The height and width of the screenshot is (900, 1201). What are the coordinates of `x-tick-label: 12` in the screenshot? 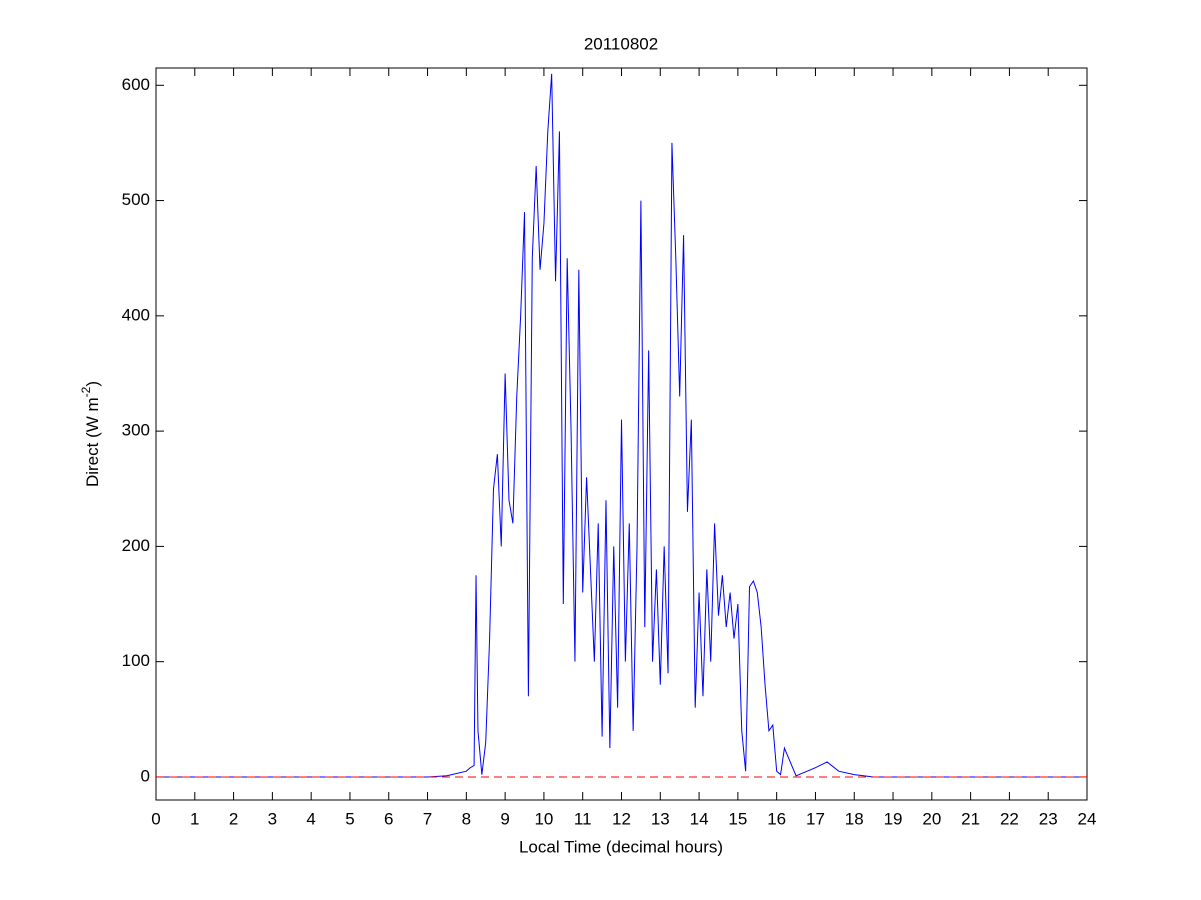 It's located at (621, 818).